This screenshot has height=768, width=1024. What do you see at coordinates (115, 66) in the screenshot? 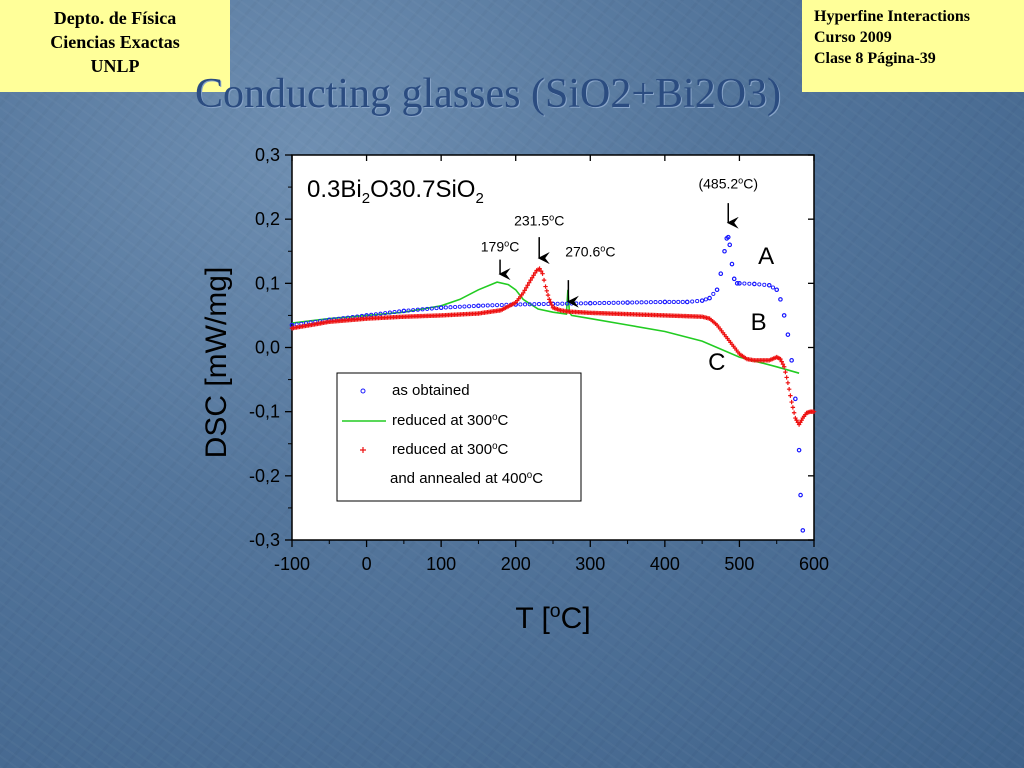
I see `university-line: UNLP` at bounding box center [115, 66].